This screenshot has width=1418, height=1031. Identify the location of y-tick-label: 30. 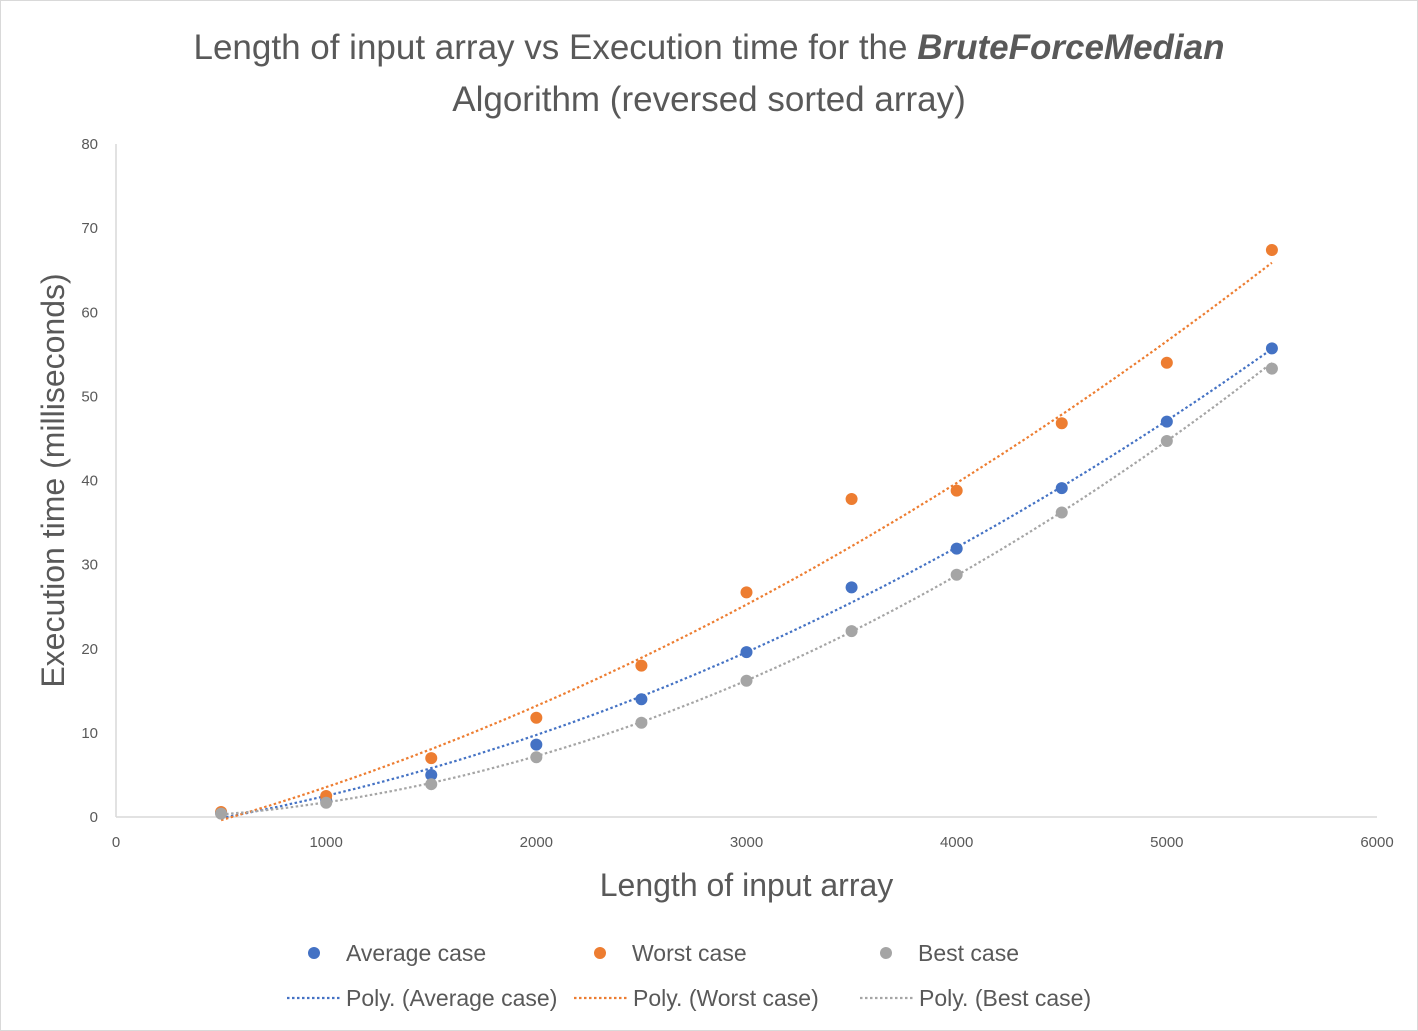
(89, 565).